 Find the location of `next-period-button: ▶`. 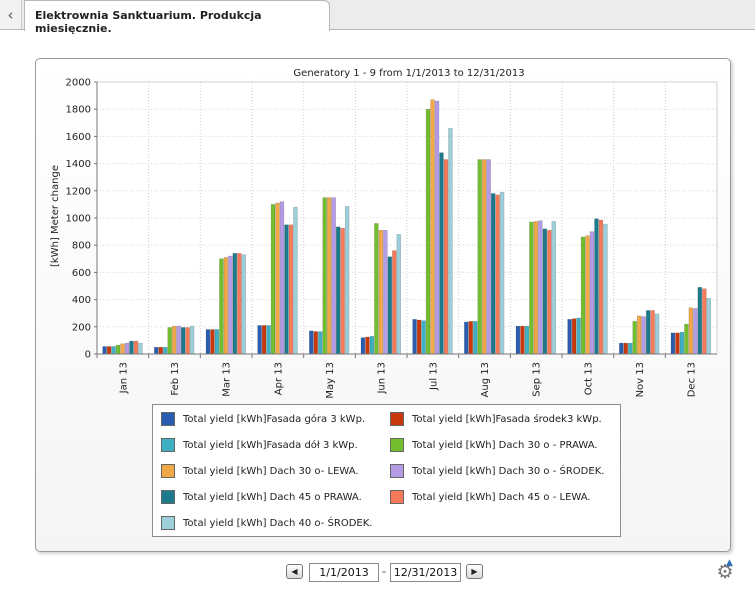

next-period-button: ▶ is located at coordinates (474, 571).